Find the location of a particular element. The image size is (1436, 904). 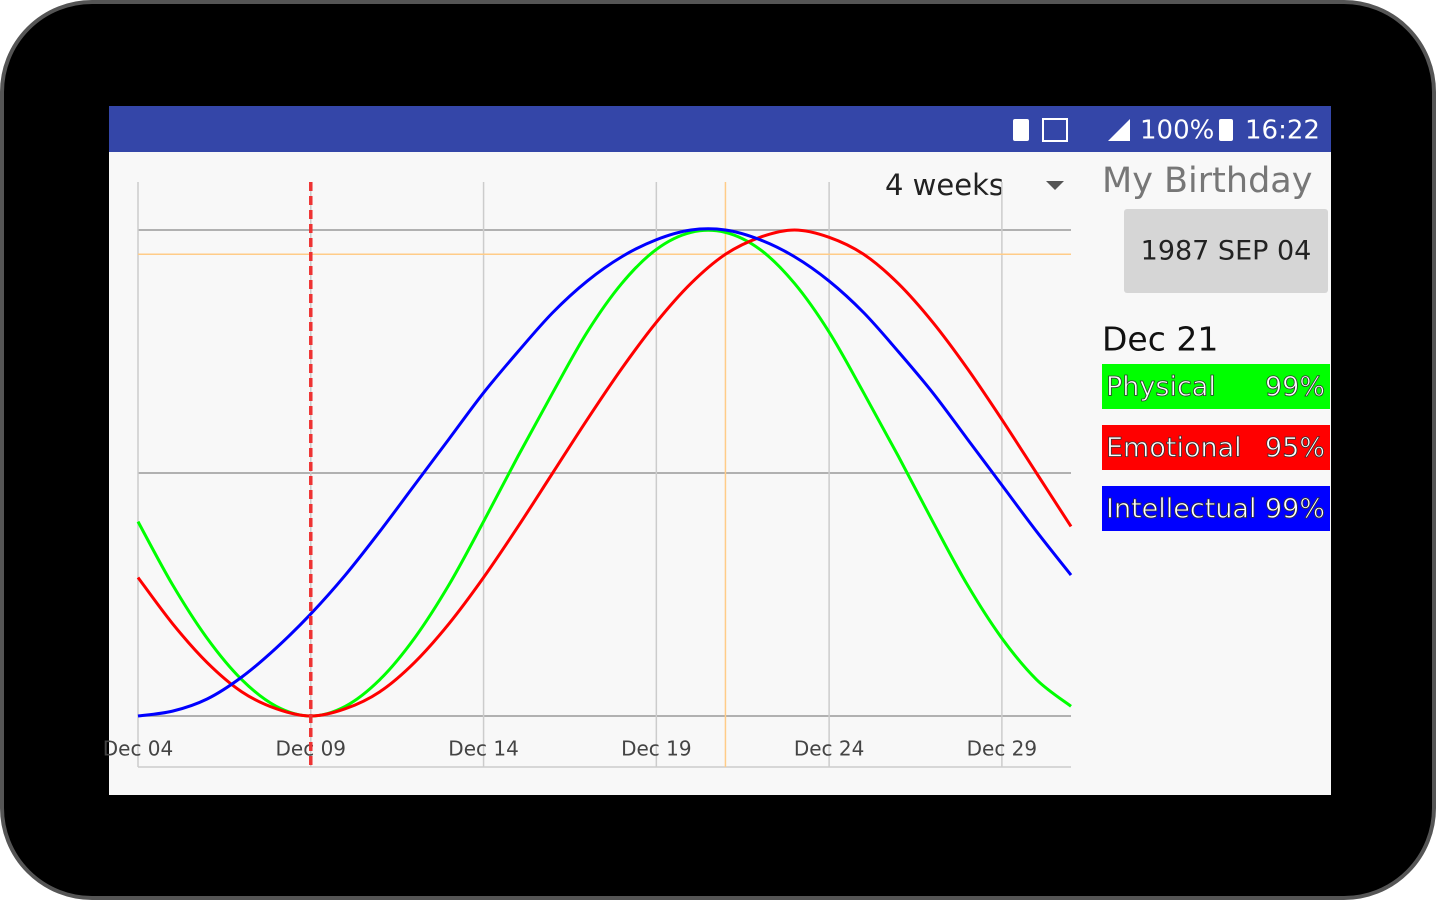

battery-text: 100% is located at coordinates (1177, 131).